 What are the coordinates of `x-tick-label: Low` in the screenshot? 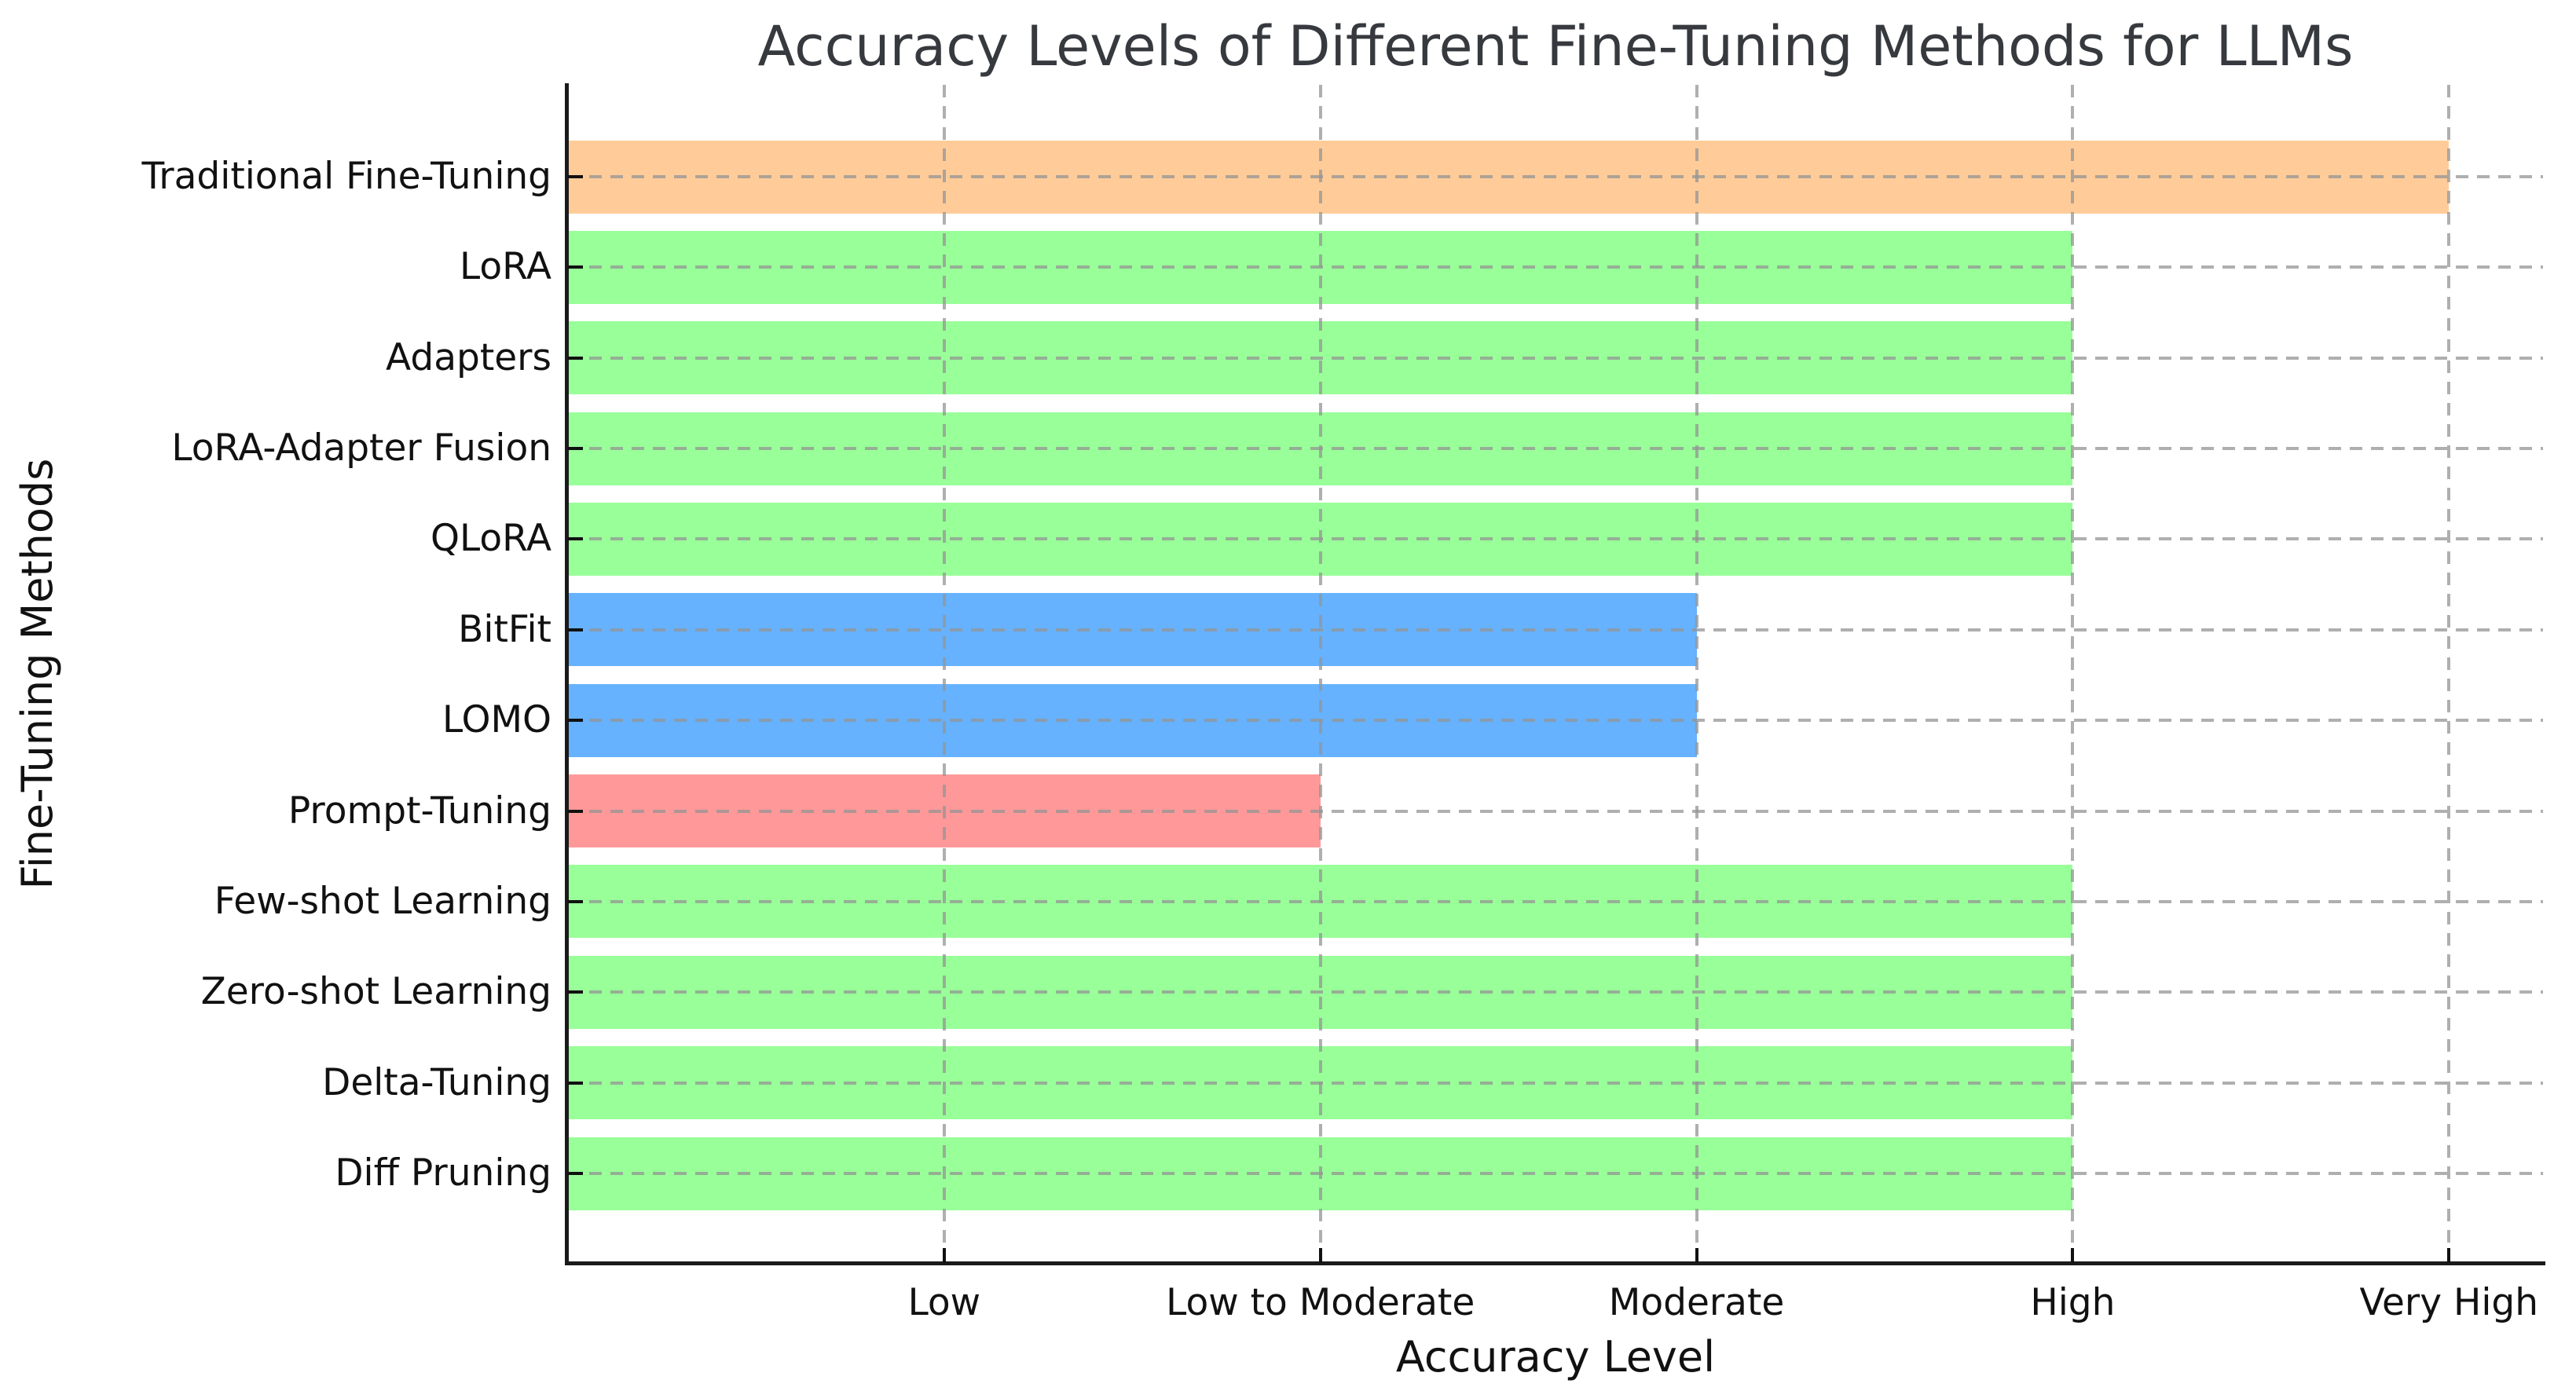 It's located at (944, 1303).